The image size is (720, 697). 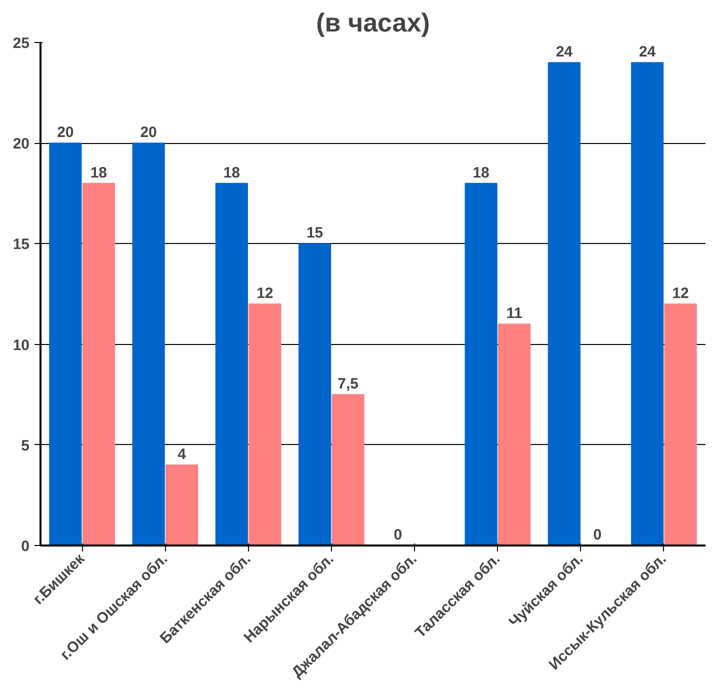 I want to click on chart-title: (в часах), so click(x=373, y=23).